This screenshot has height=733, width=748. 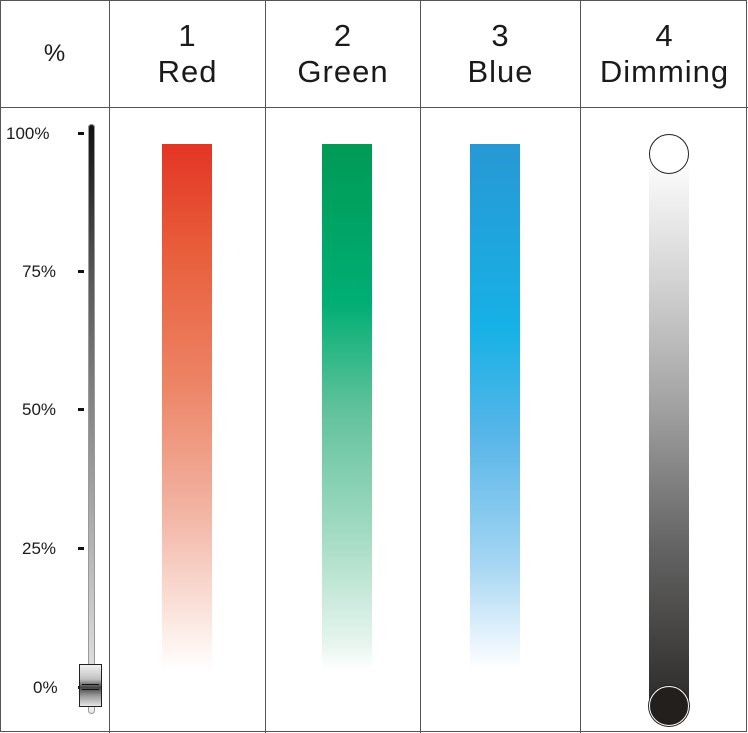 I want to click on channel-number: 1, so click(x=187, y=35).